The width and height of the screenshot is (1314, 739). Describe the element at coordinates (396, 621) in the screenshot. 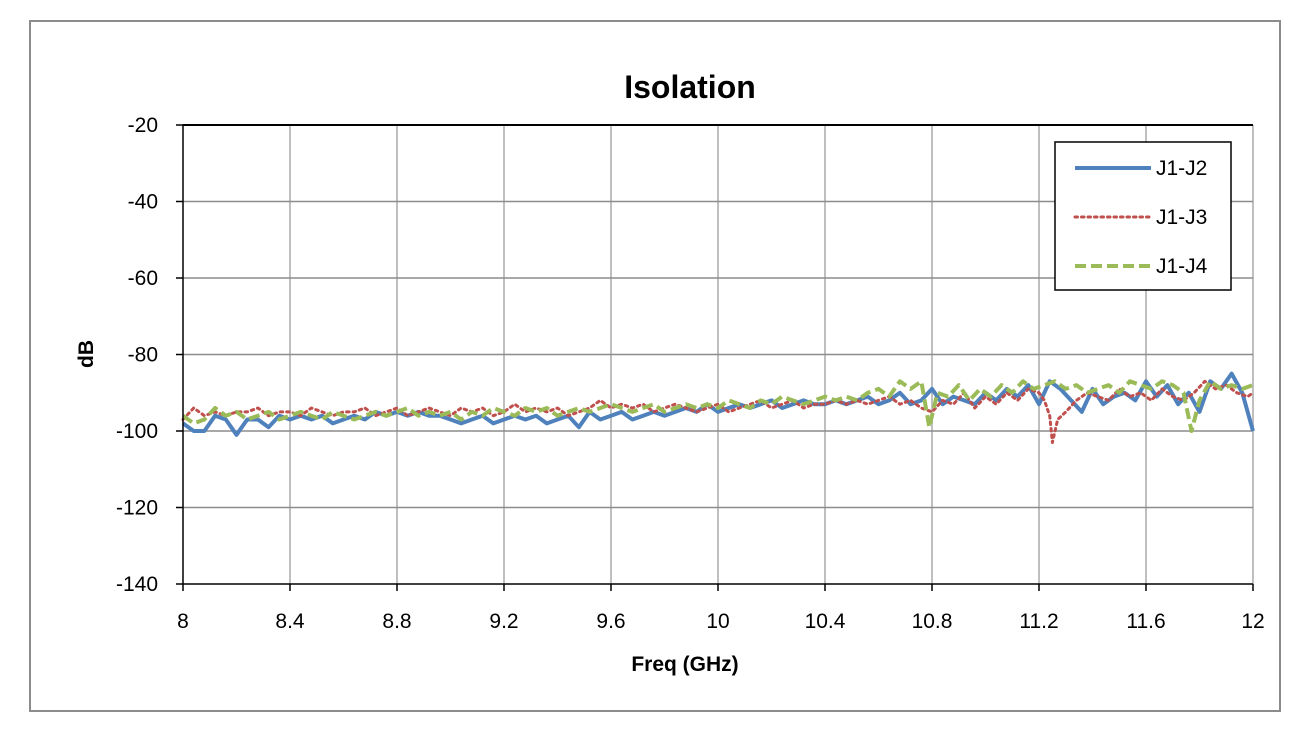

I see `x-tick-label: 8.8` at that location.